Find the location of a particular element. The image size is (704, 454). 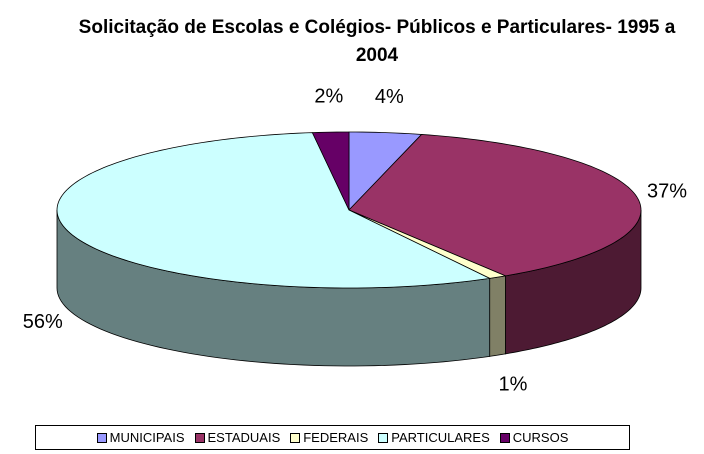

data-label: 37% is located at coordinates (667, 192).